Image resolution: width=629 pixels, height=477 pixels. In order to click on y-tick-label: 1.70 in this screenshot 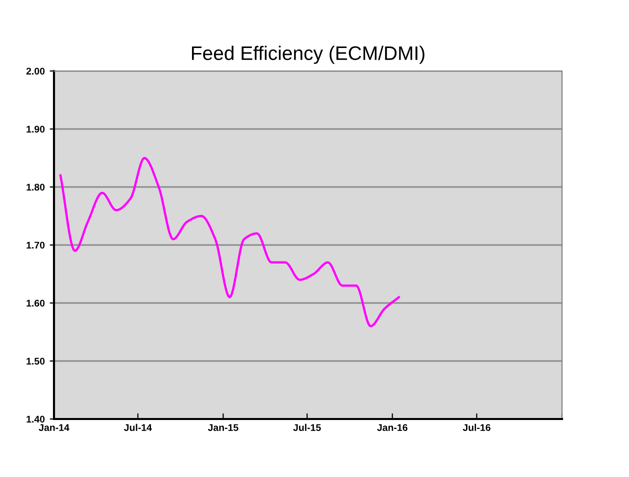, I will do `click(35, 245)`.